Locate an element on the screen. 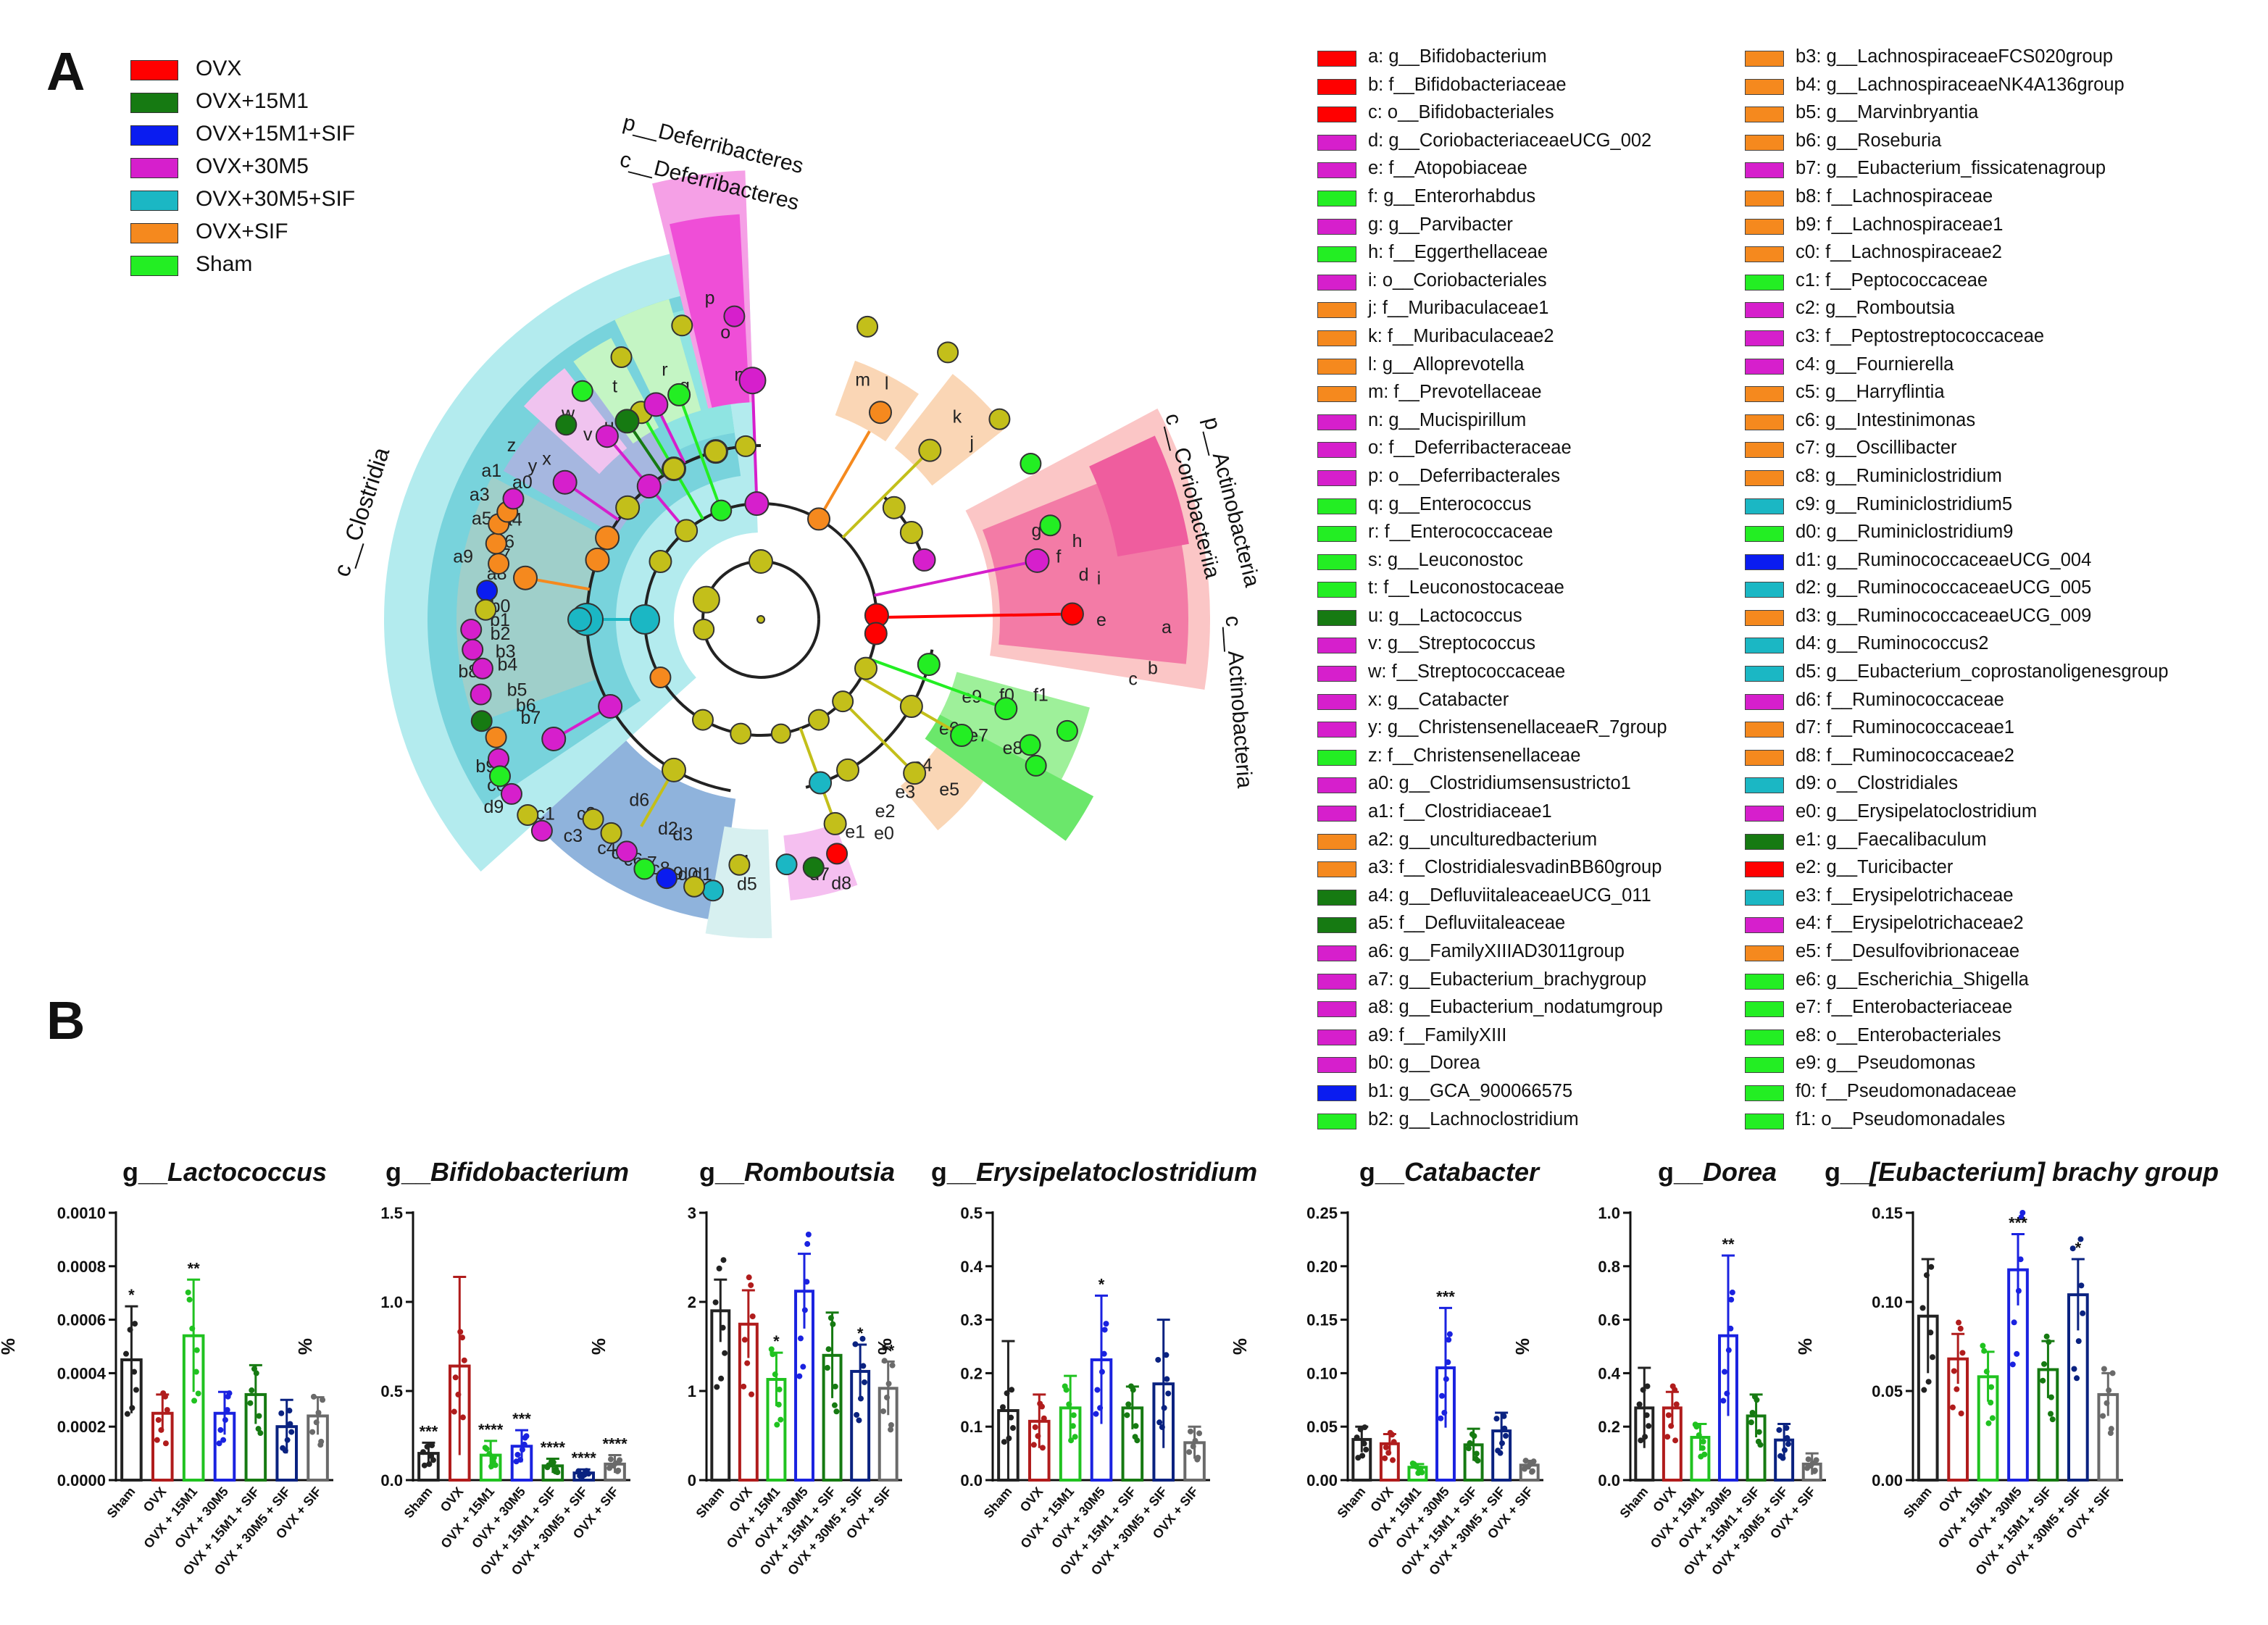 This screenshot has width=2268, height=1625. category-label: Sham is located at coordinates (1352, 1502).